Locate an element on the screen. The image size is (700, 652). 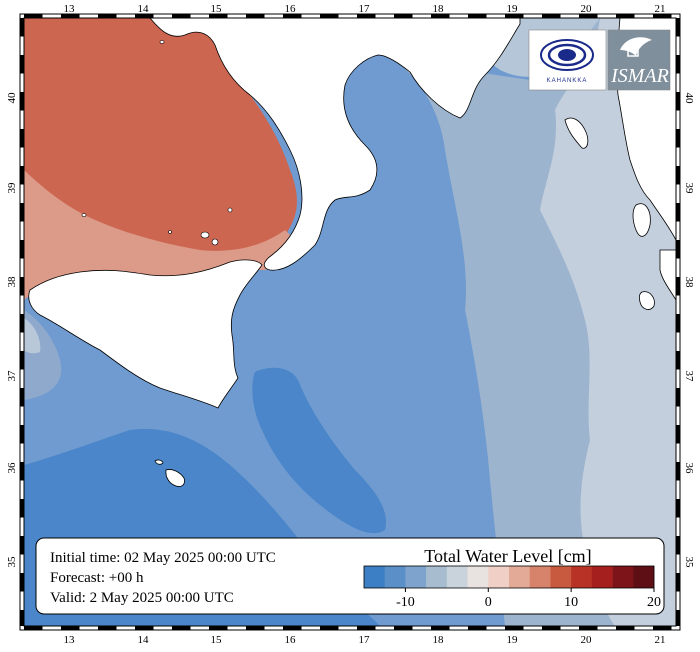
land-gozo is located at coordinates (159, 462).